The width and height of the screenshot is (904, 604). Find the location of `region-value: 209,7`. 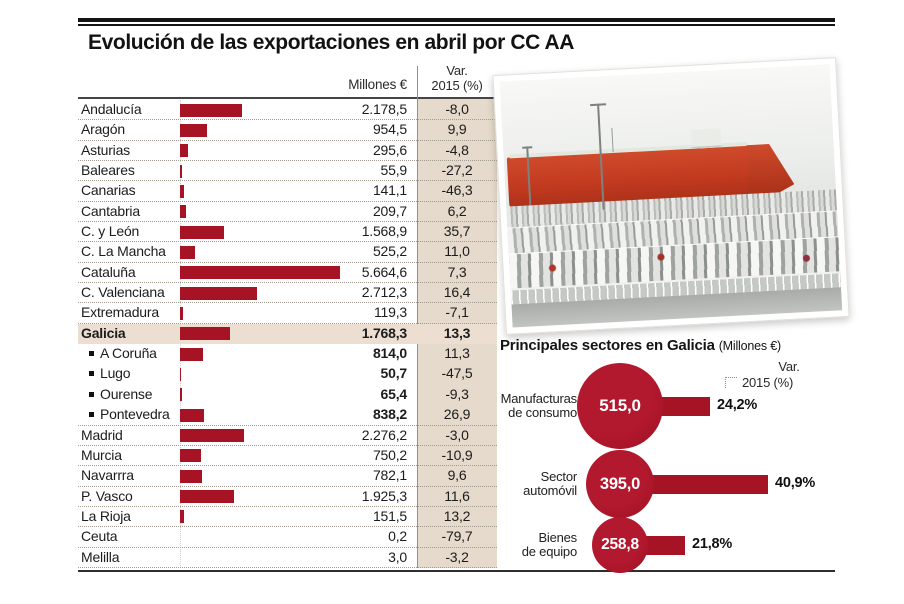

region-value: 209,7 is located at coordinates (389, 210).